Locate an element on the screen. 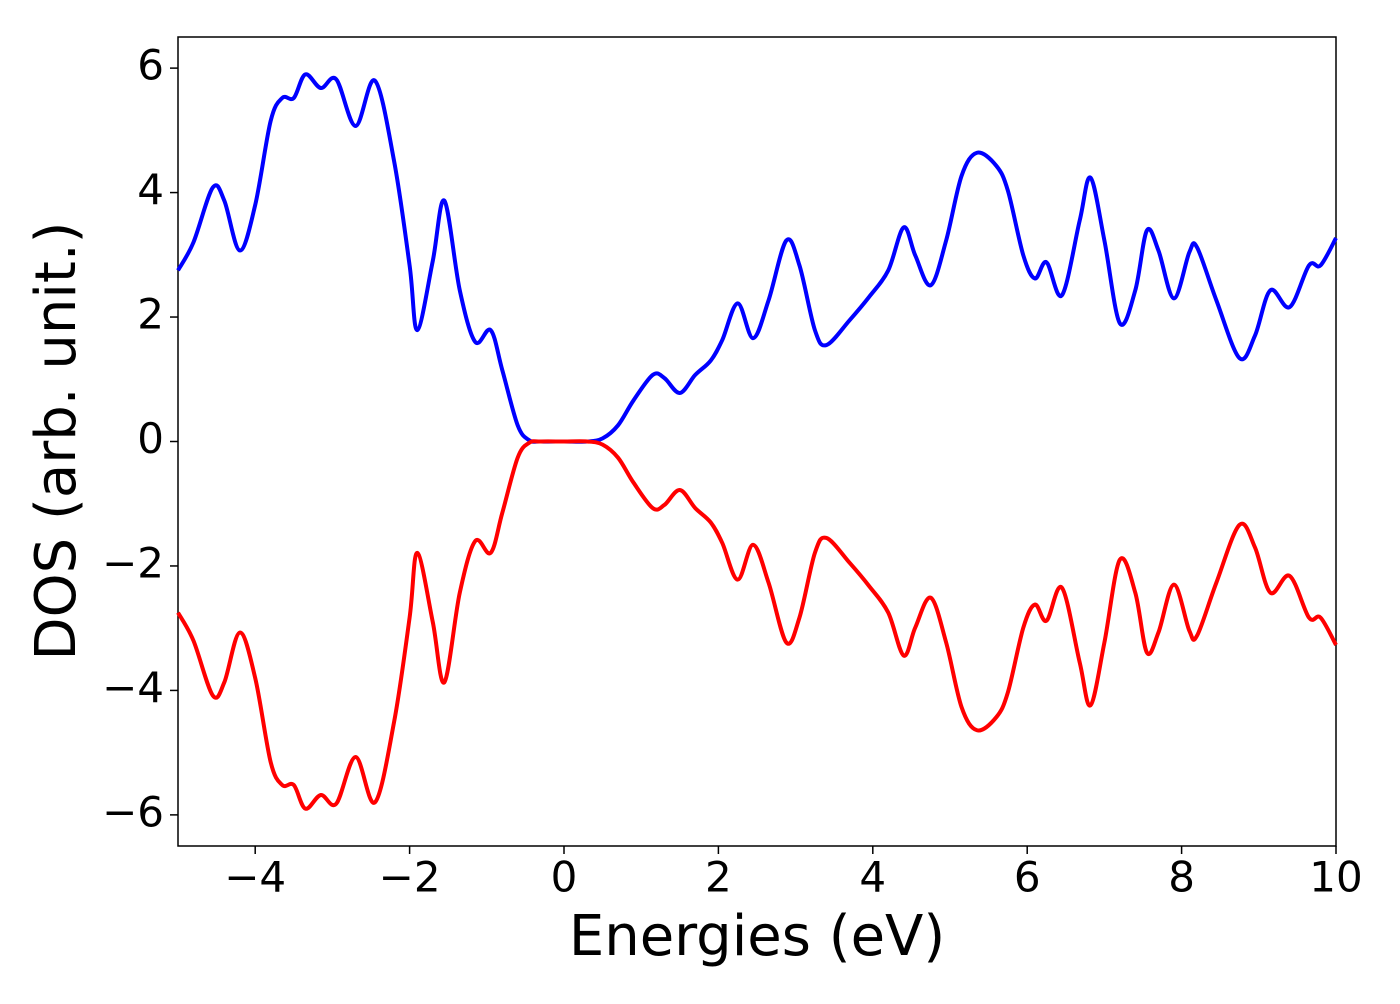 The height and width of the screenshot is (1004, 1400). y-tick-label: 2 is located at coordinates (150, 314).